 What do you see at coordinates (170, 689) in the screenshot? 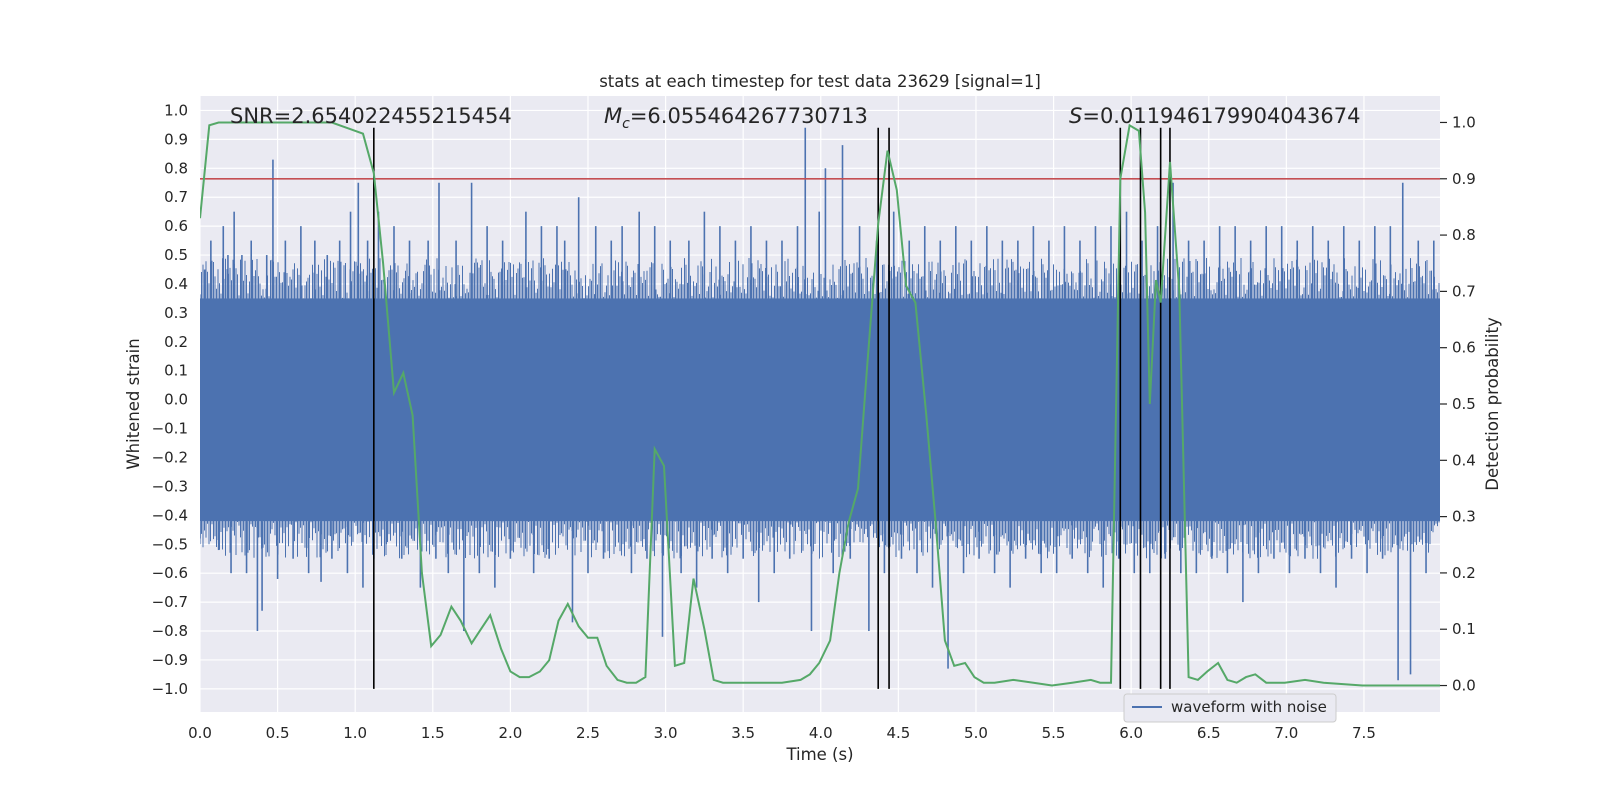
I see `y-tick-label-20: −1.0` at bounding box center [170, 689].